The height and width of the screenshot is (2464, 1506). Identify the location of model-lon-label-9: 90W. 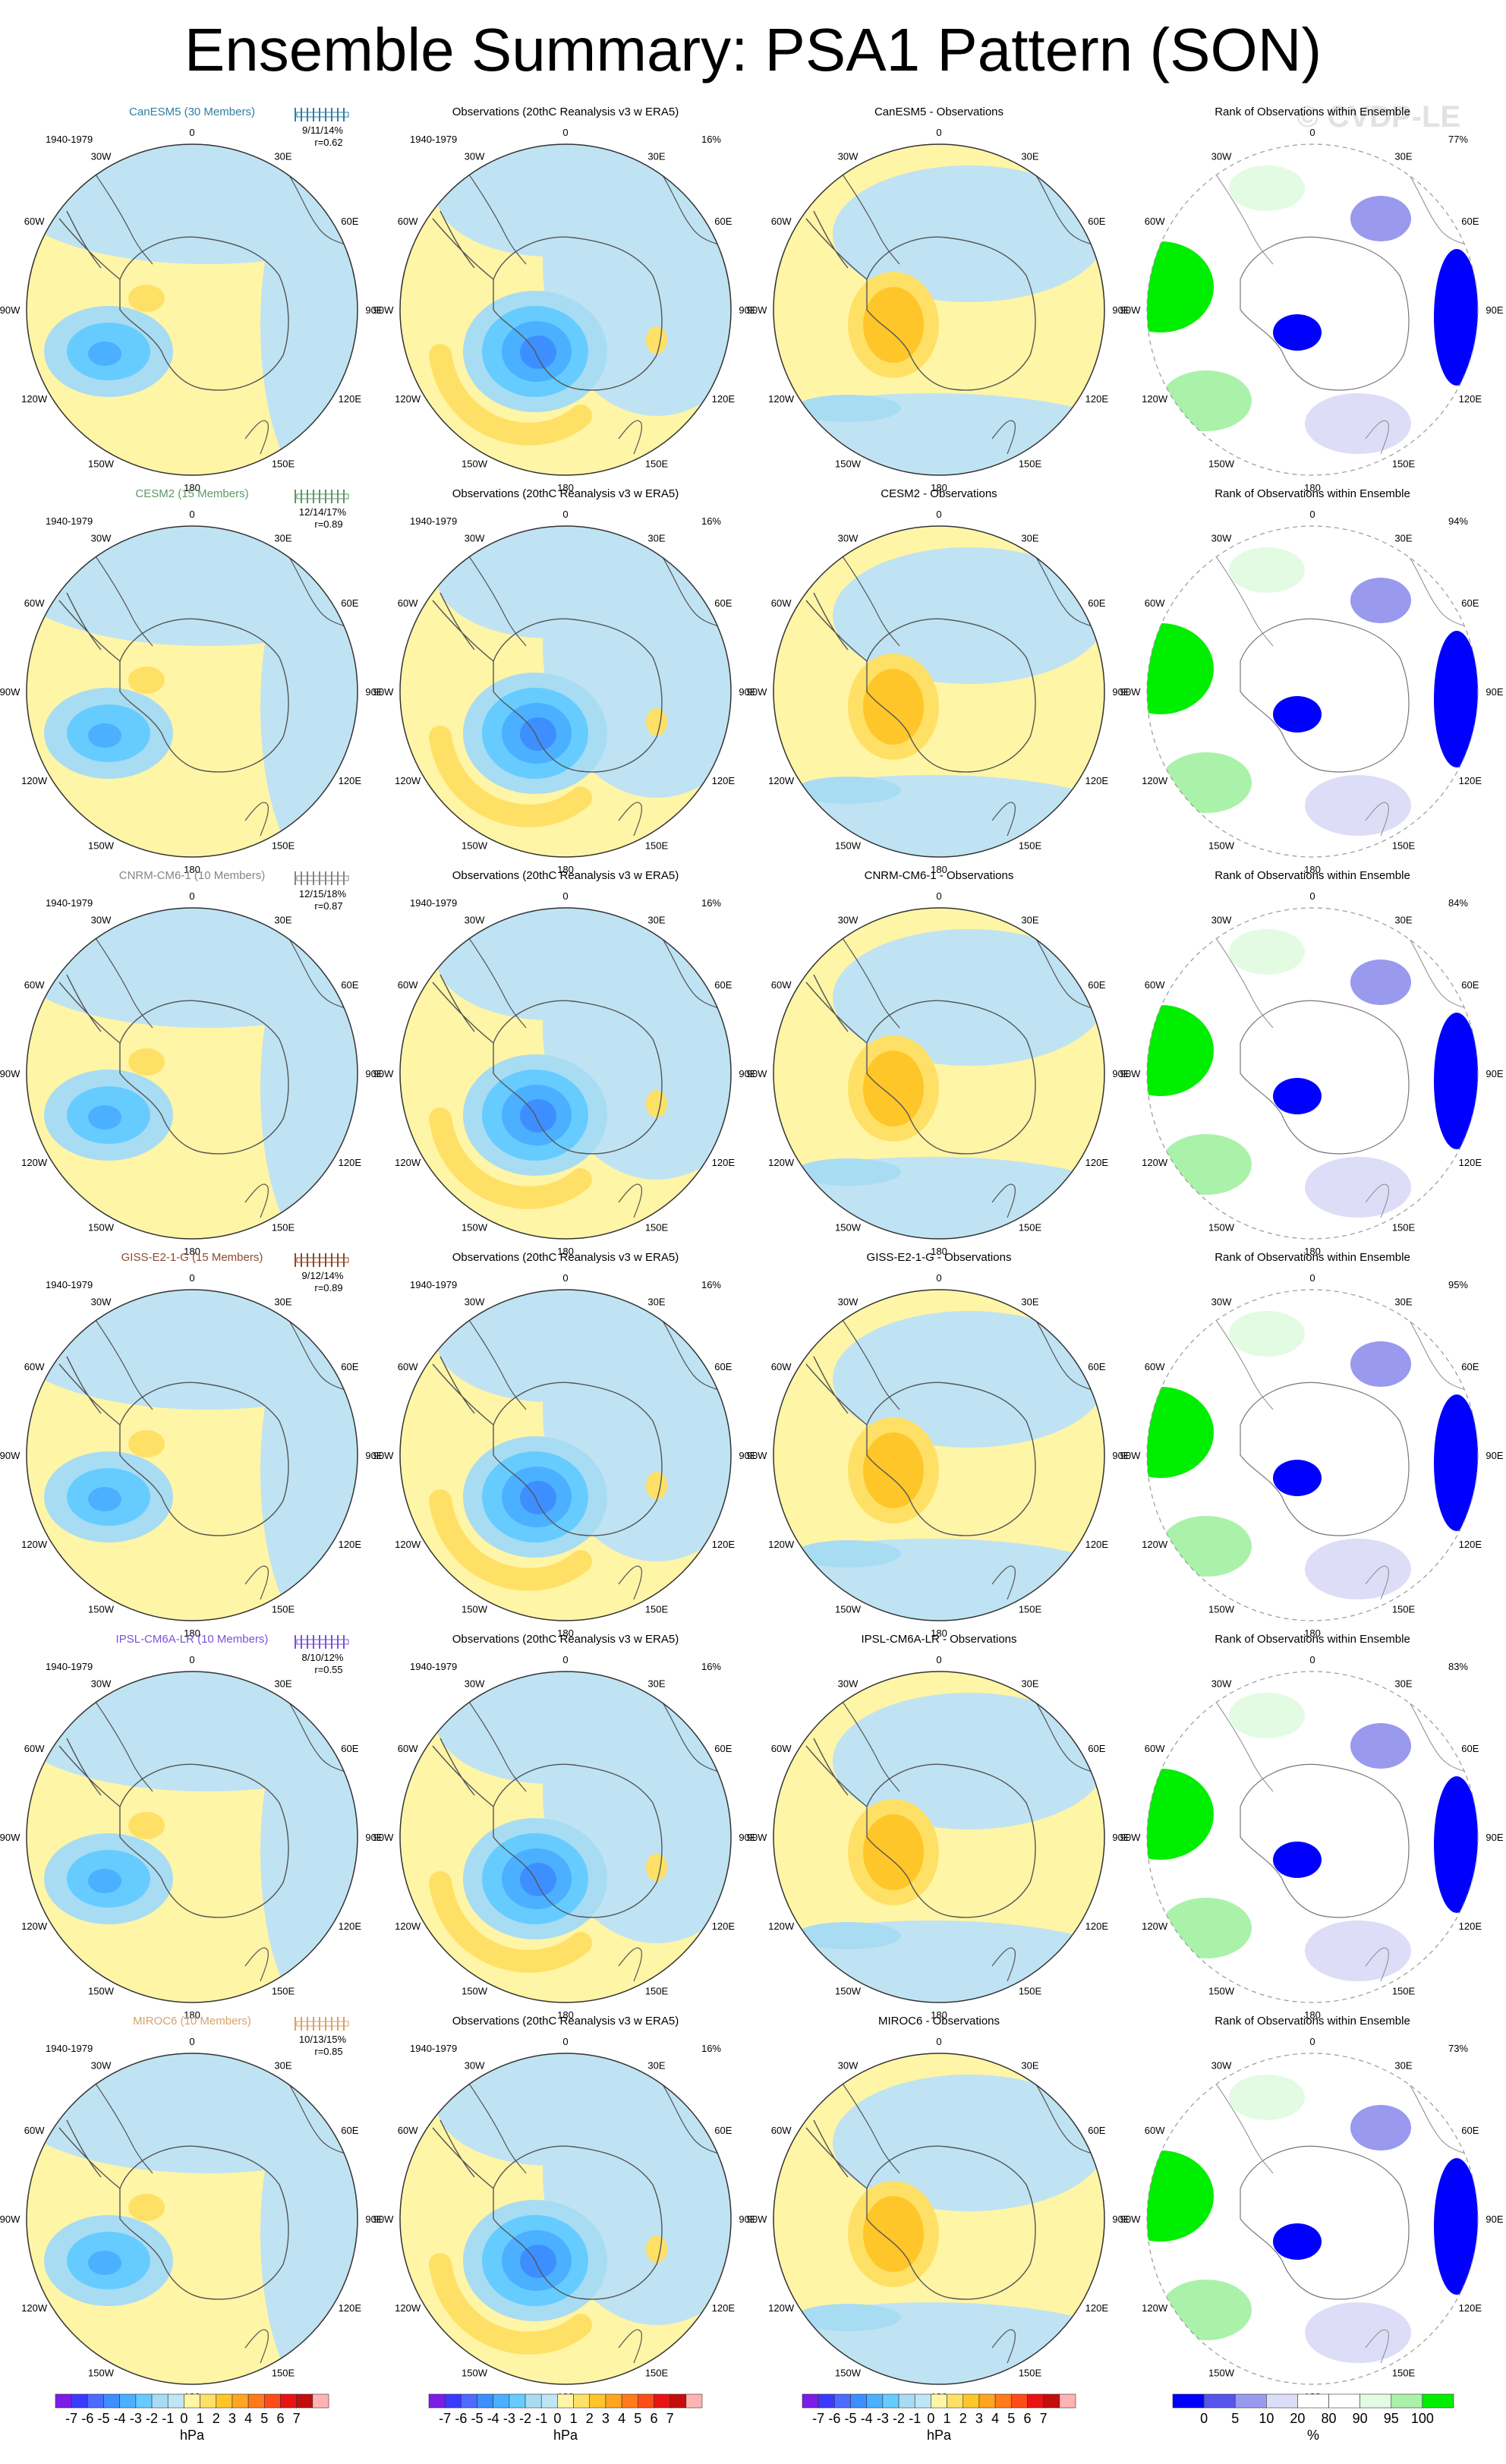
(10, 1073).